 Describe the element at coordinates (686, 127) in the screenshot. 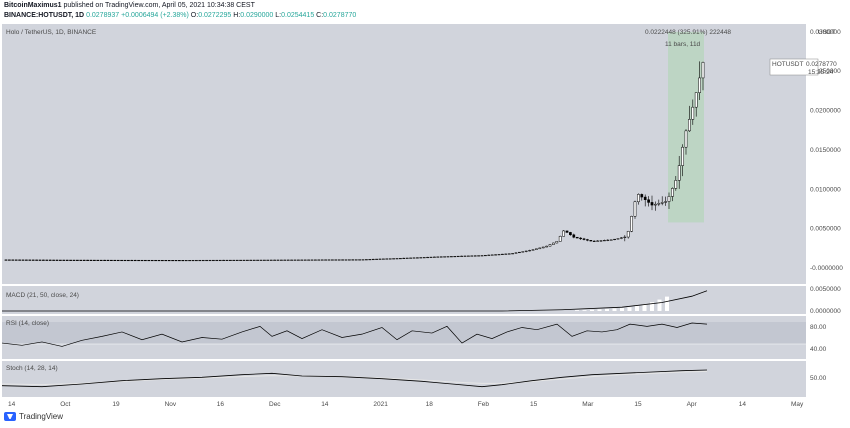

I see `measure-highlight` at that location.